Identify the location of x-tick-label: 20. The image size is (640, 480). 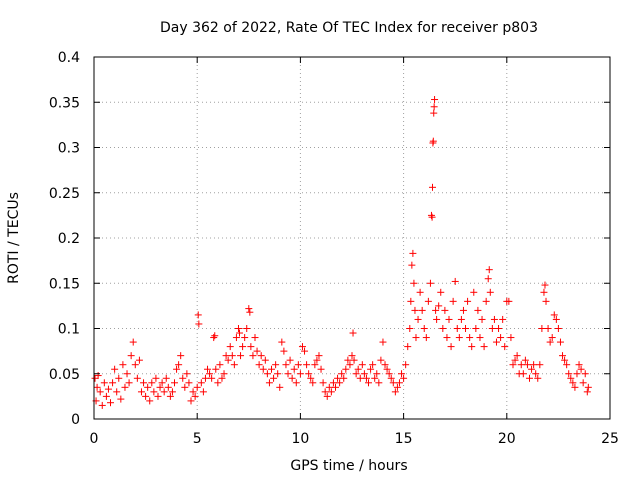
(507, 439).